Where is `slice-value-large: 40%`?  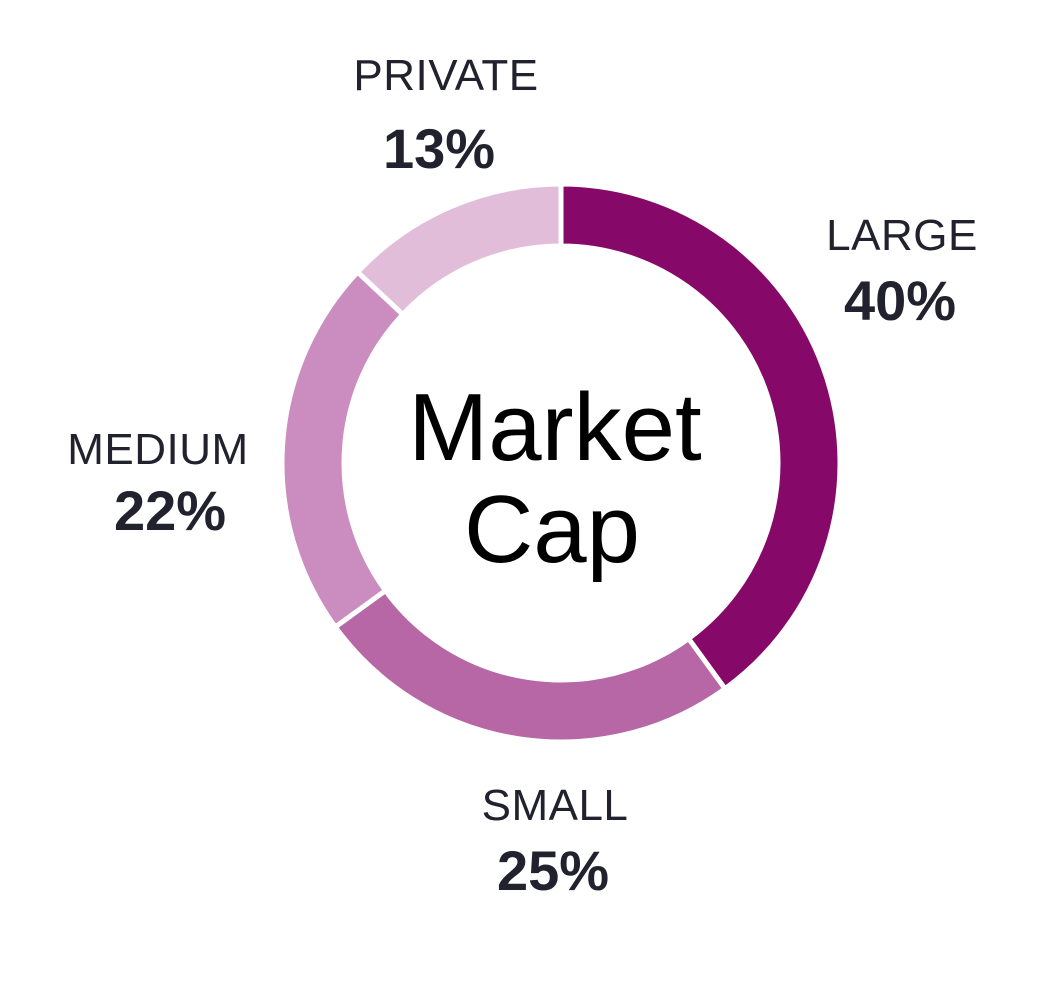
slice-value-large: 40% is located at coordinates (900, 300).